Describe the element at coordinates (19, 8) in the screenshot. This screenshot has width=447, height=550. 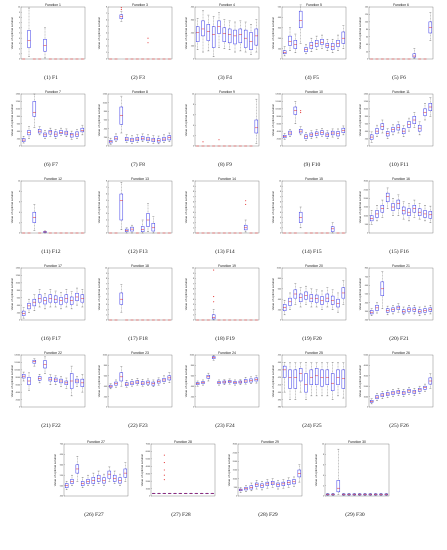
I see `y-tick-label: 10` at that location.